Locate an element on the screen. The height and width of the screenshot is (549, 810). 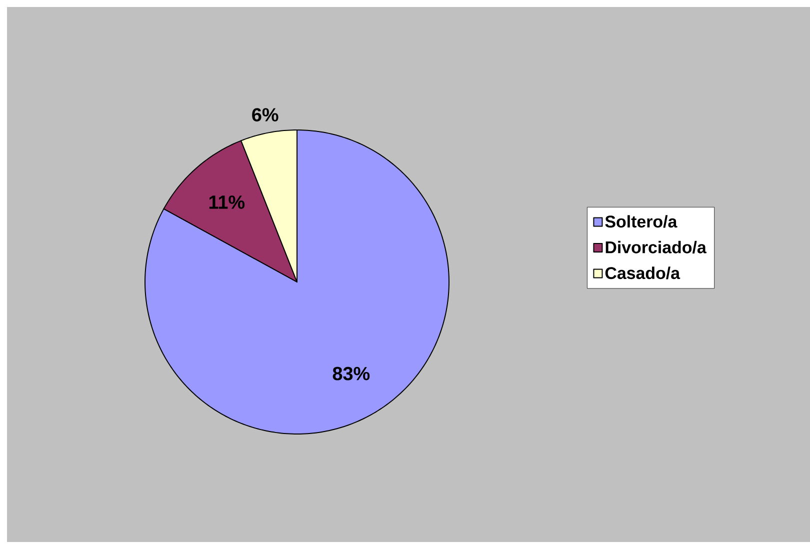
data-label: 6% is located at coordinates (265, 115).